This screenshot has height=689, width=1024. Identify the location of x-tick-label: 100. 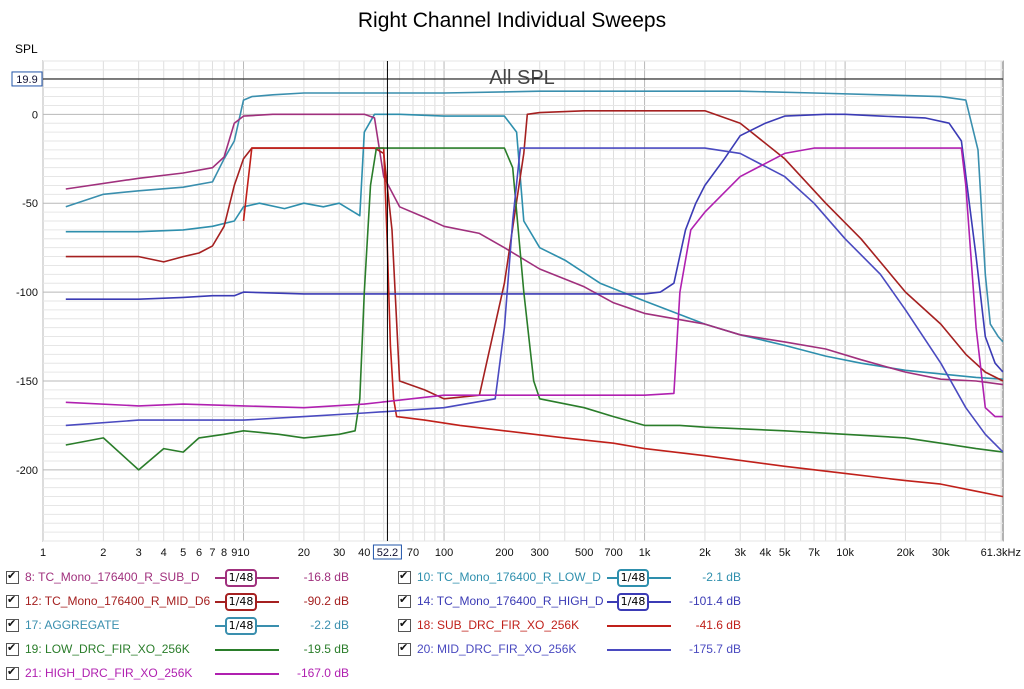
(444, 553).